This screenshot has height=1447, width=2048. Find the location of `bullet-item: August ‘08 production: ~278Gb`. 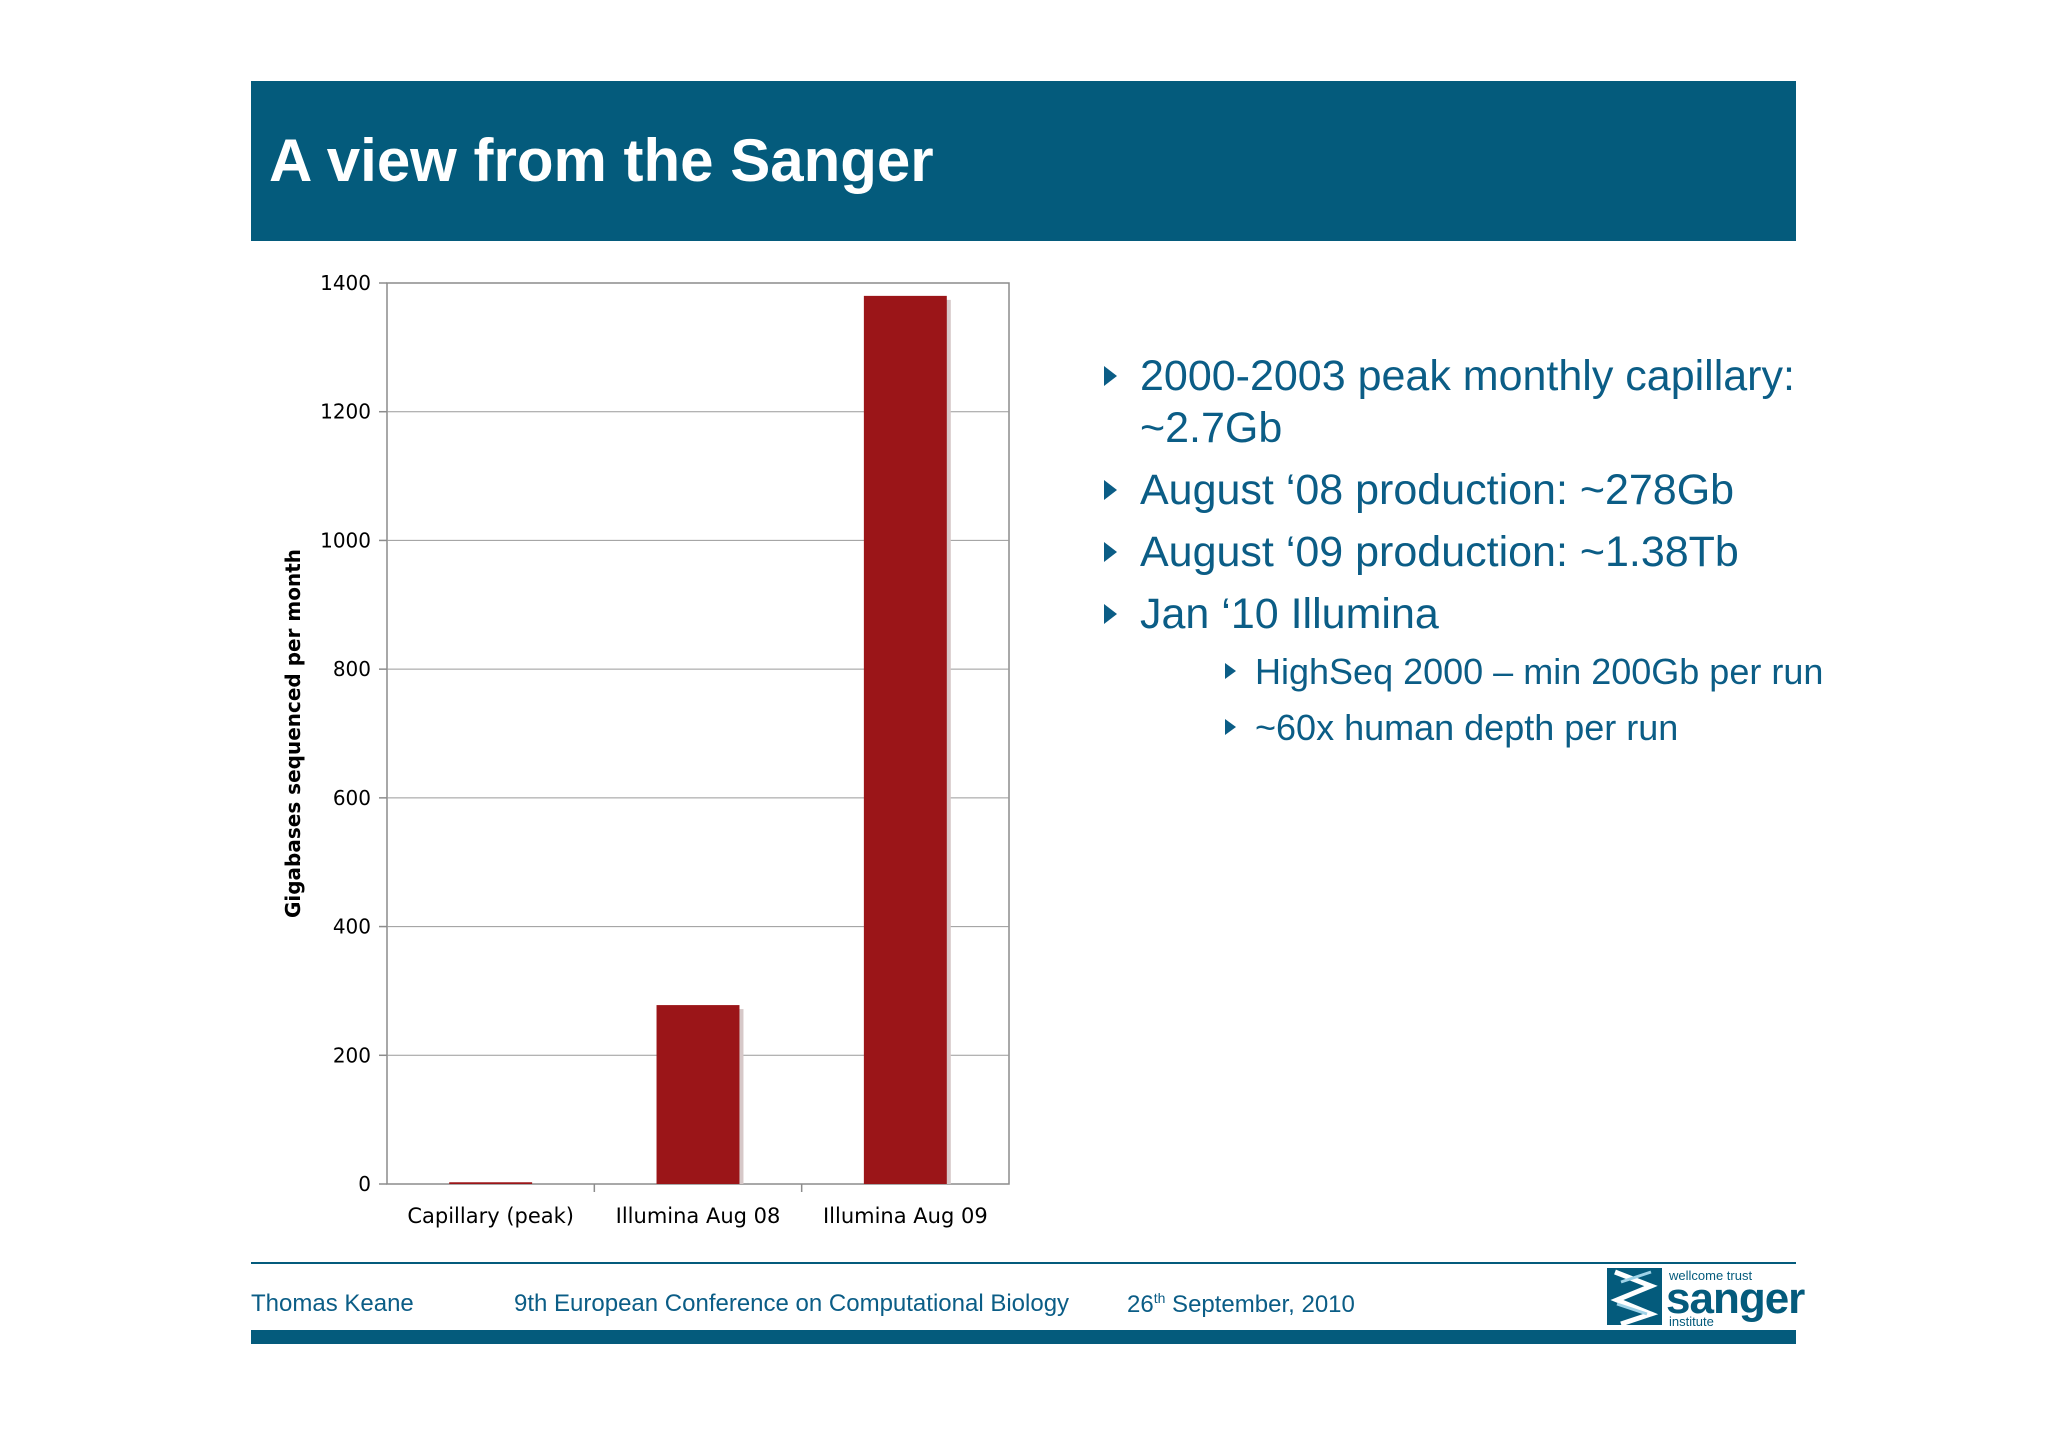

bullet-item: August ‘08 production: ~278Gb is located at coordinates (1480, 490).